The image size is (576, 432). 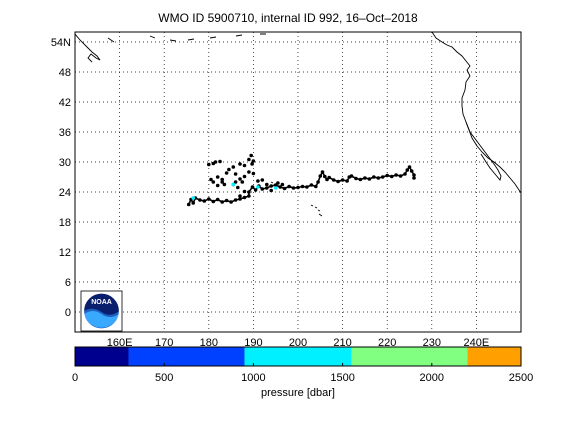 I want to click on colorbar-label: pressure [dbar], so click(x=298, y=393).